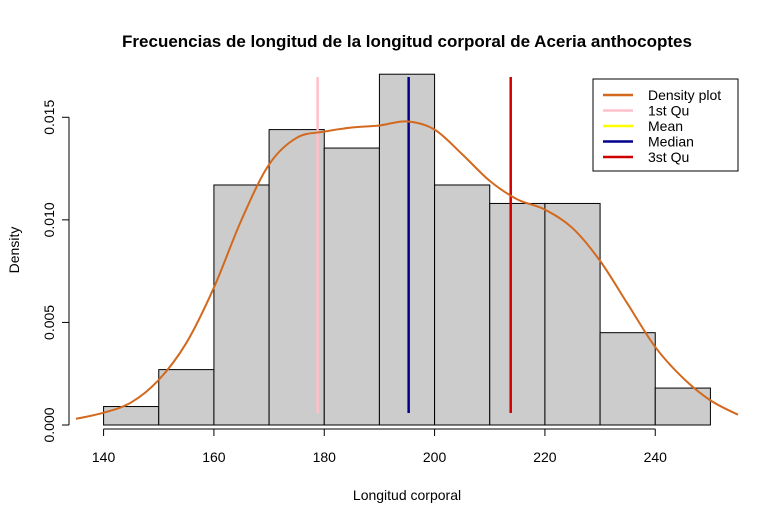 The width and height of the screenshot is (777, 524). Describe the element at coordinates (49, 322) in the screenshot. I see `y-tick-label: 0.005` at that location.